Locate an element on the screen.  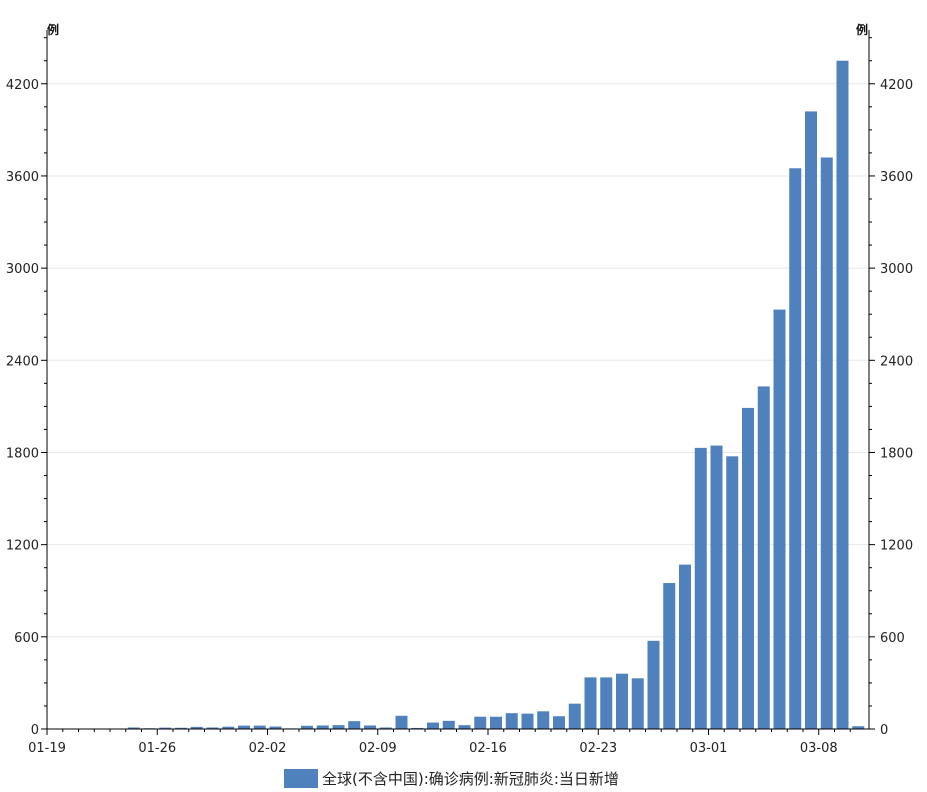
y-tick-label-right: 1800 is located at coordinates (896, 453).